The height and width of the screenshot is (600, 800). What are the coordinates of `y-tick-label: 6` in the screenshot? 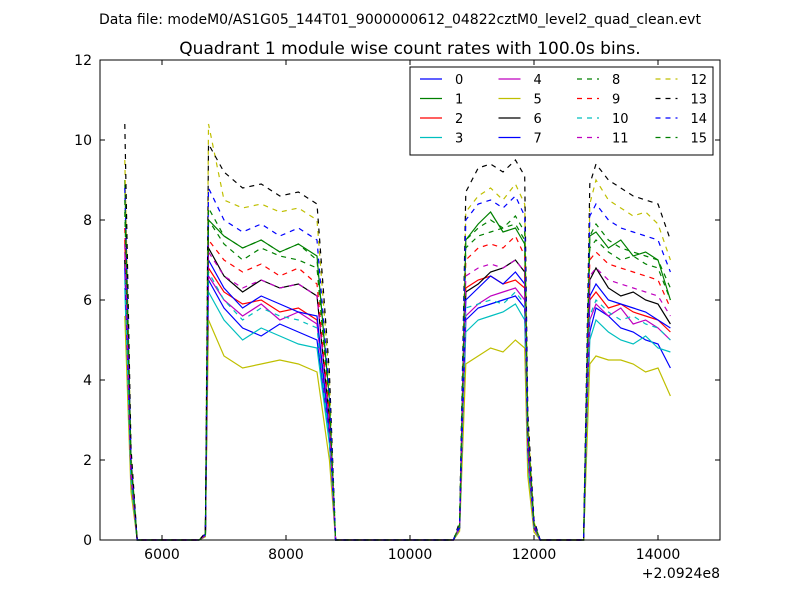 It's located at (87, 301).